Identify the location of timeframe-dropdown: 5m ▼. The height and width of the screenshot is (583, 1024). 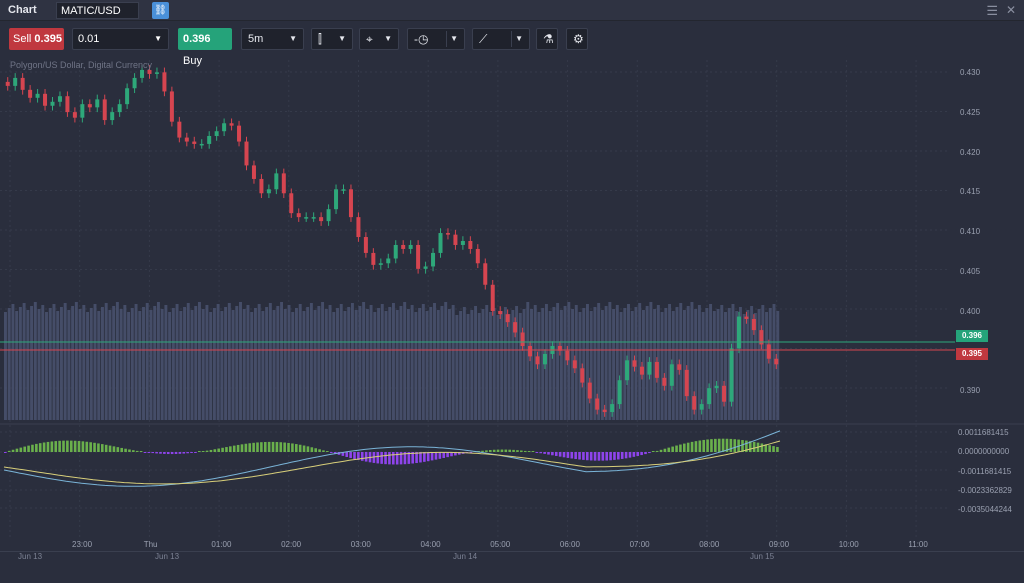
(272, 39).